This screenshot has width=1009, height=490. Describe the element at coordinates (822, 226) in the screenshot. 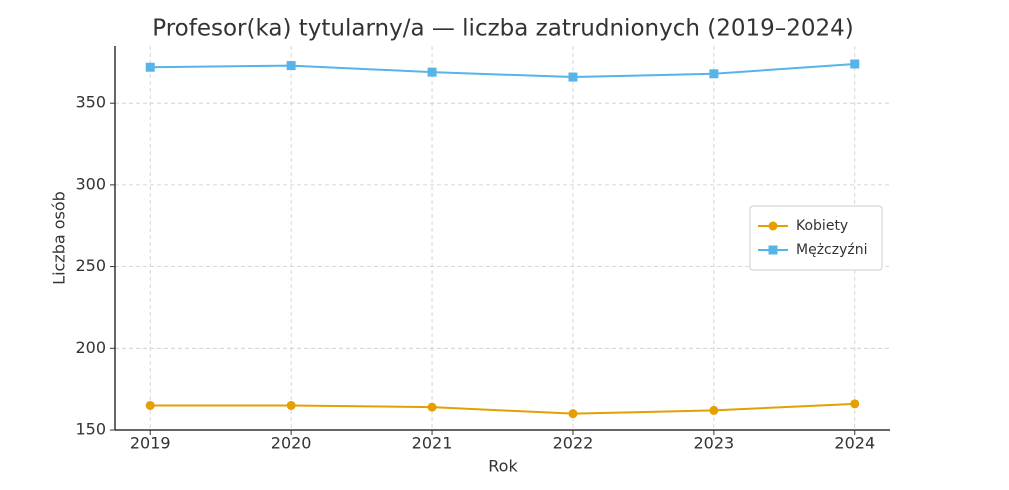

I see `legend-label: Kobiety` at that location.